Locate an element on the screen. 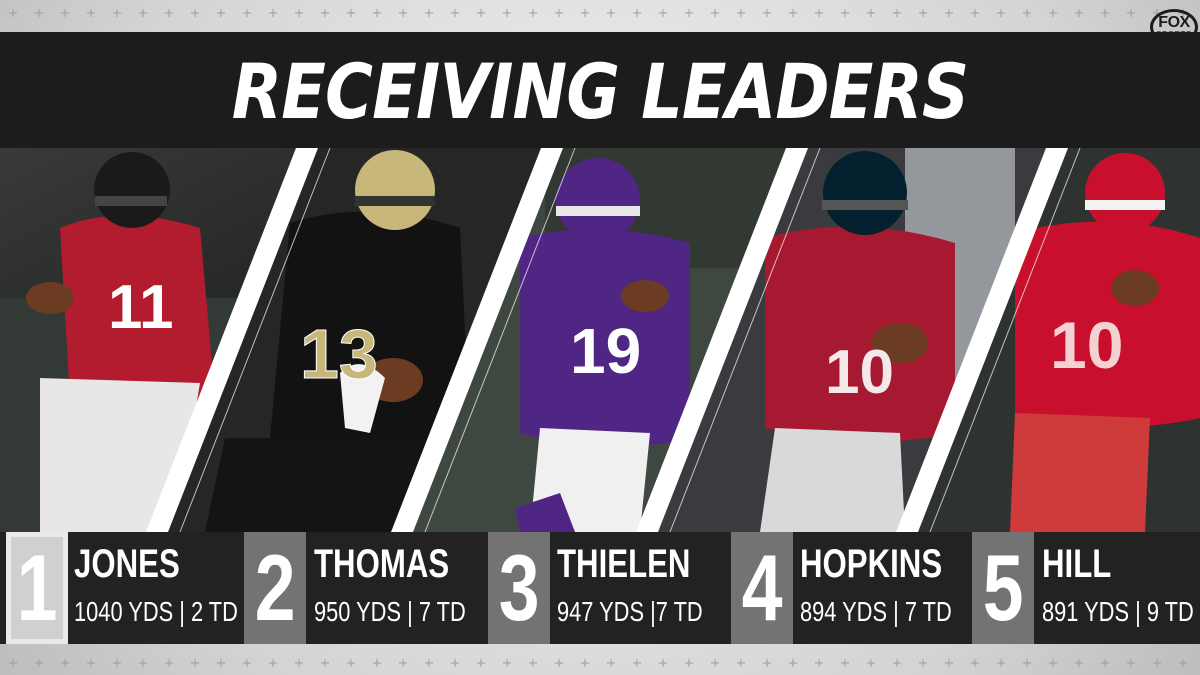 The image size is (1200, 675). rank-box-5: 5 is located at coordinates (1003, 588).